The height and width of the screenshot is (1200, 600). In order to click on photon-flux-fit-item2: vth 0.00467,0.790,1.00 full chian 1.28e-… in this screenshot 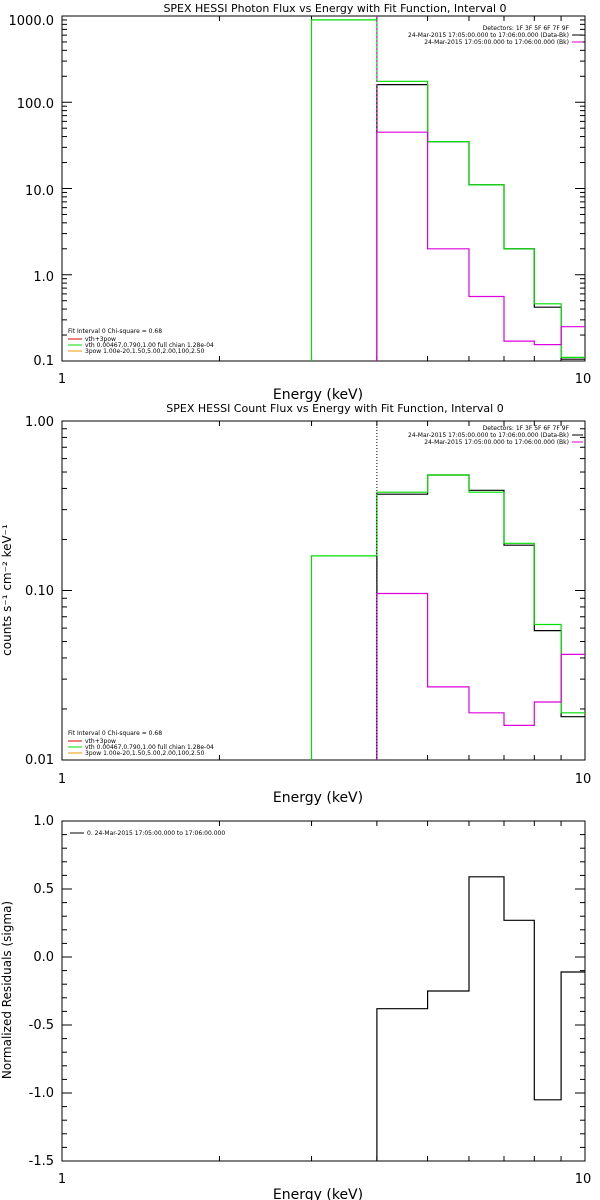, I will do `click(149, 345)`.